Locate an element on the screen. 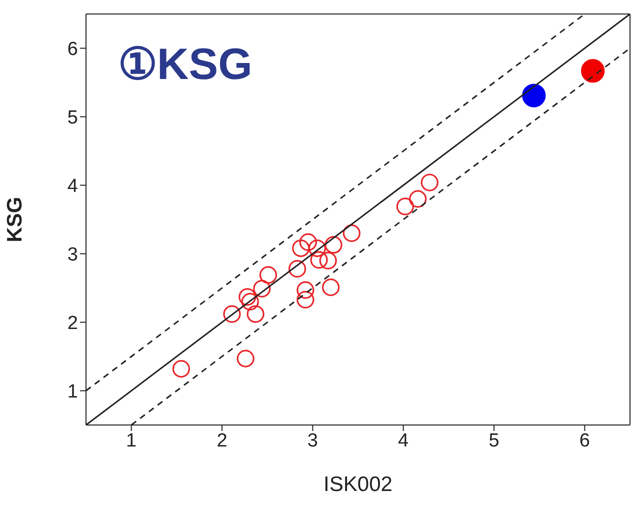  y-axis-title: KSG is located at coordinates (14, 219).